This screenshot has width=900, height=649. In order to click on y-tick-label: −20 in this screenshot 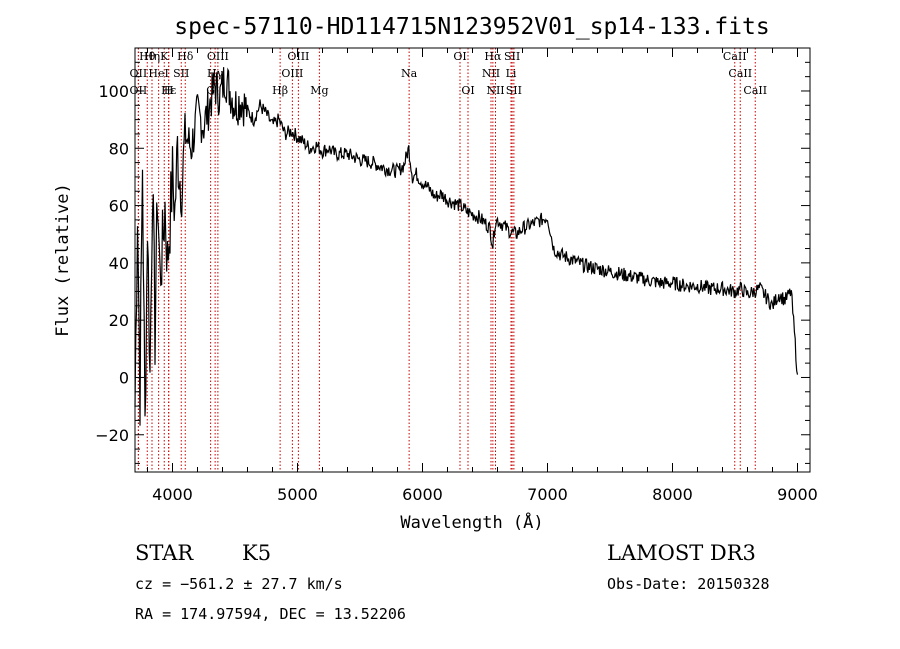, I will do `click(112, 435)`.